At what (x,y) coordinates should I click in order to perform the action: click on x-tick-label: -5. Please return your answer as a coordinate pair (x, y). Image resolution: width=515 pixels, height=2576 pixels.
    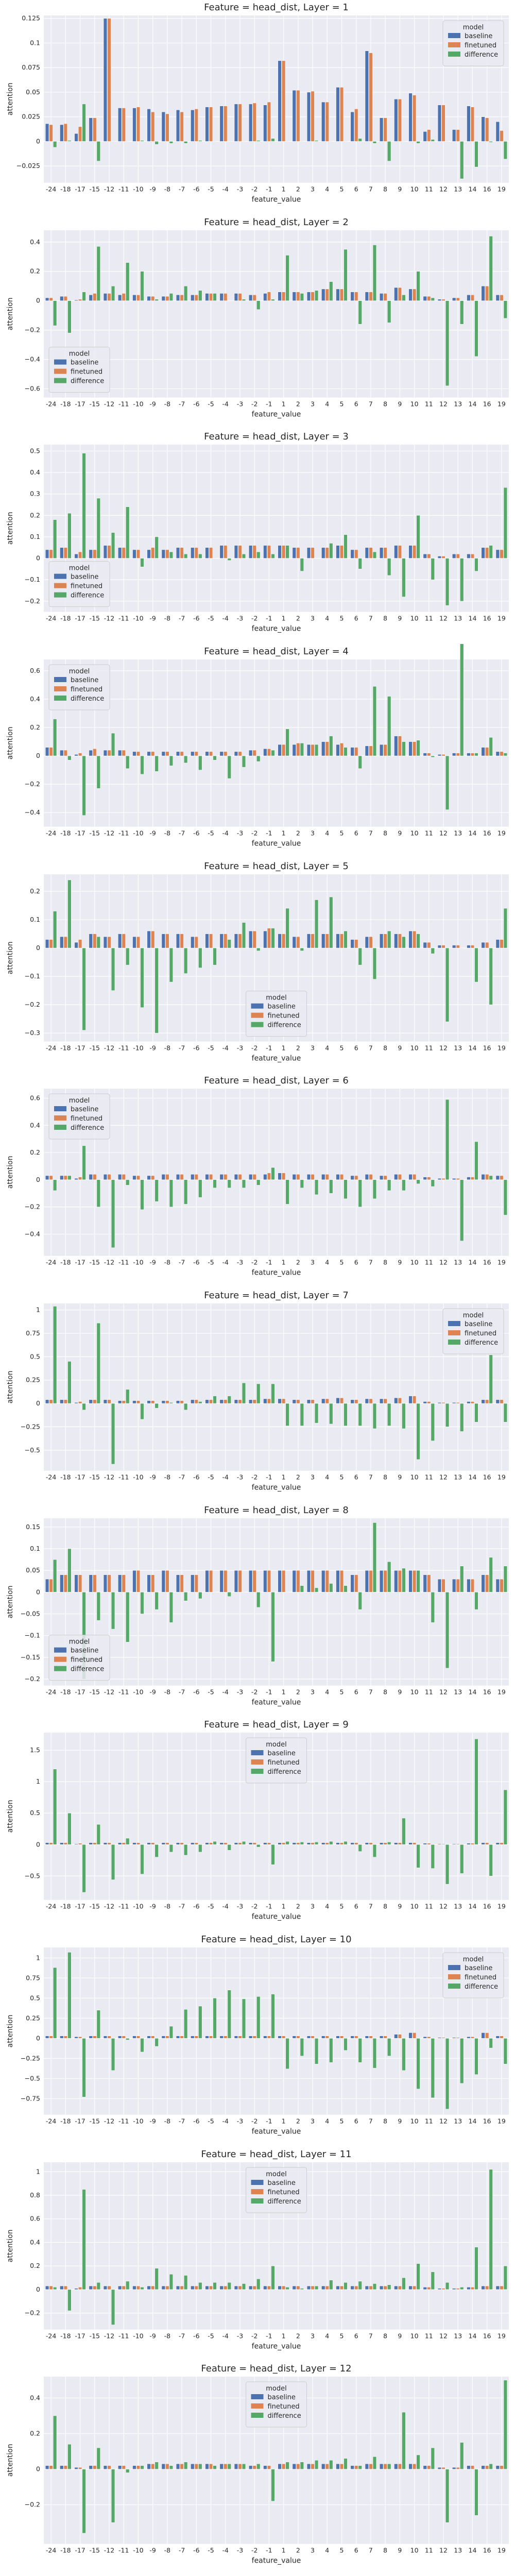
    Looking at the image, I should click on (211, 833).